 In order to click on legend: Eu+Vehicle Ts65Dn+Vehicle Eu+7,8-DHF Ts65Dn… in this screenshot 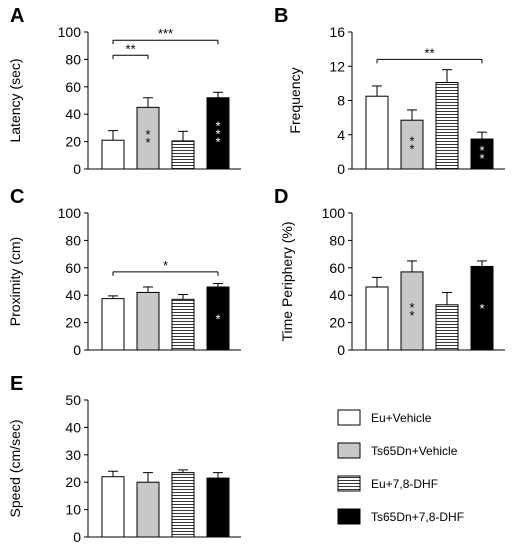, I will do `click(400, 467)`.